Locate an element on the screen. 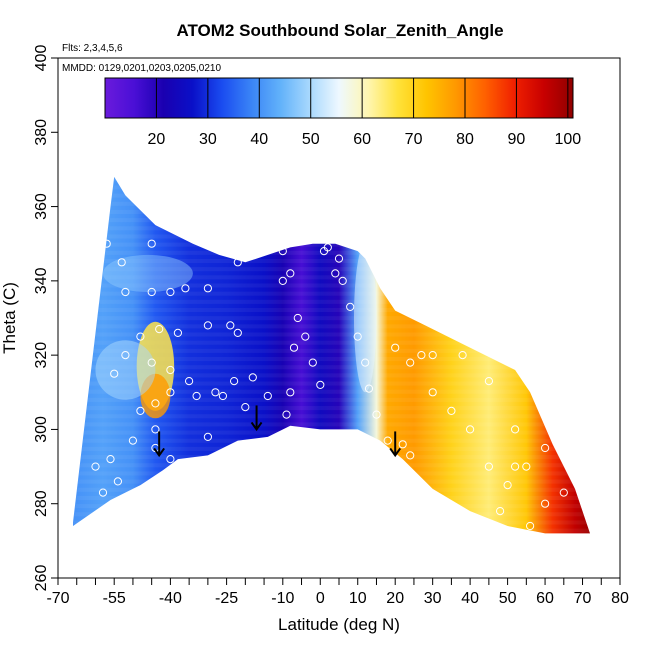  x-axis: -70 -55 -40 -25 -10 0 10 20 30 40 50 60 70 80 is located at coordinates (337, 592).